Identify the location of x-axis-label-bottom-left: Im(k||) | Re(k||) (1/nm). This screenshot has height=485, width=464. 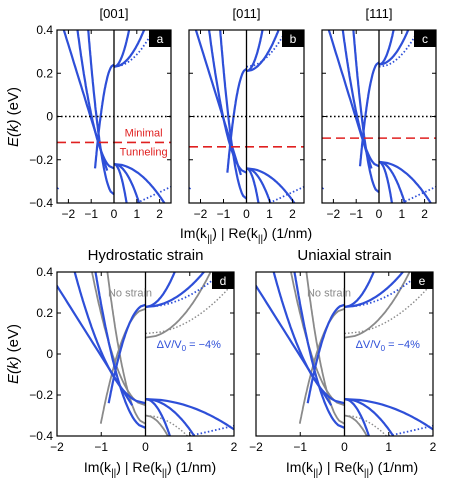
(150, 469).